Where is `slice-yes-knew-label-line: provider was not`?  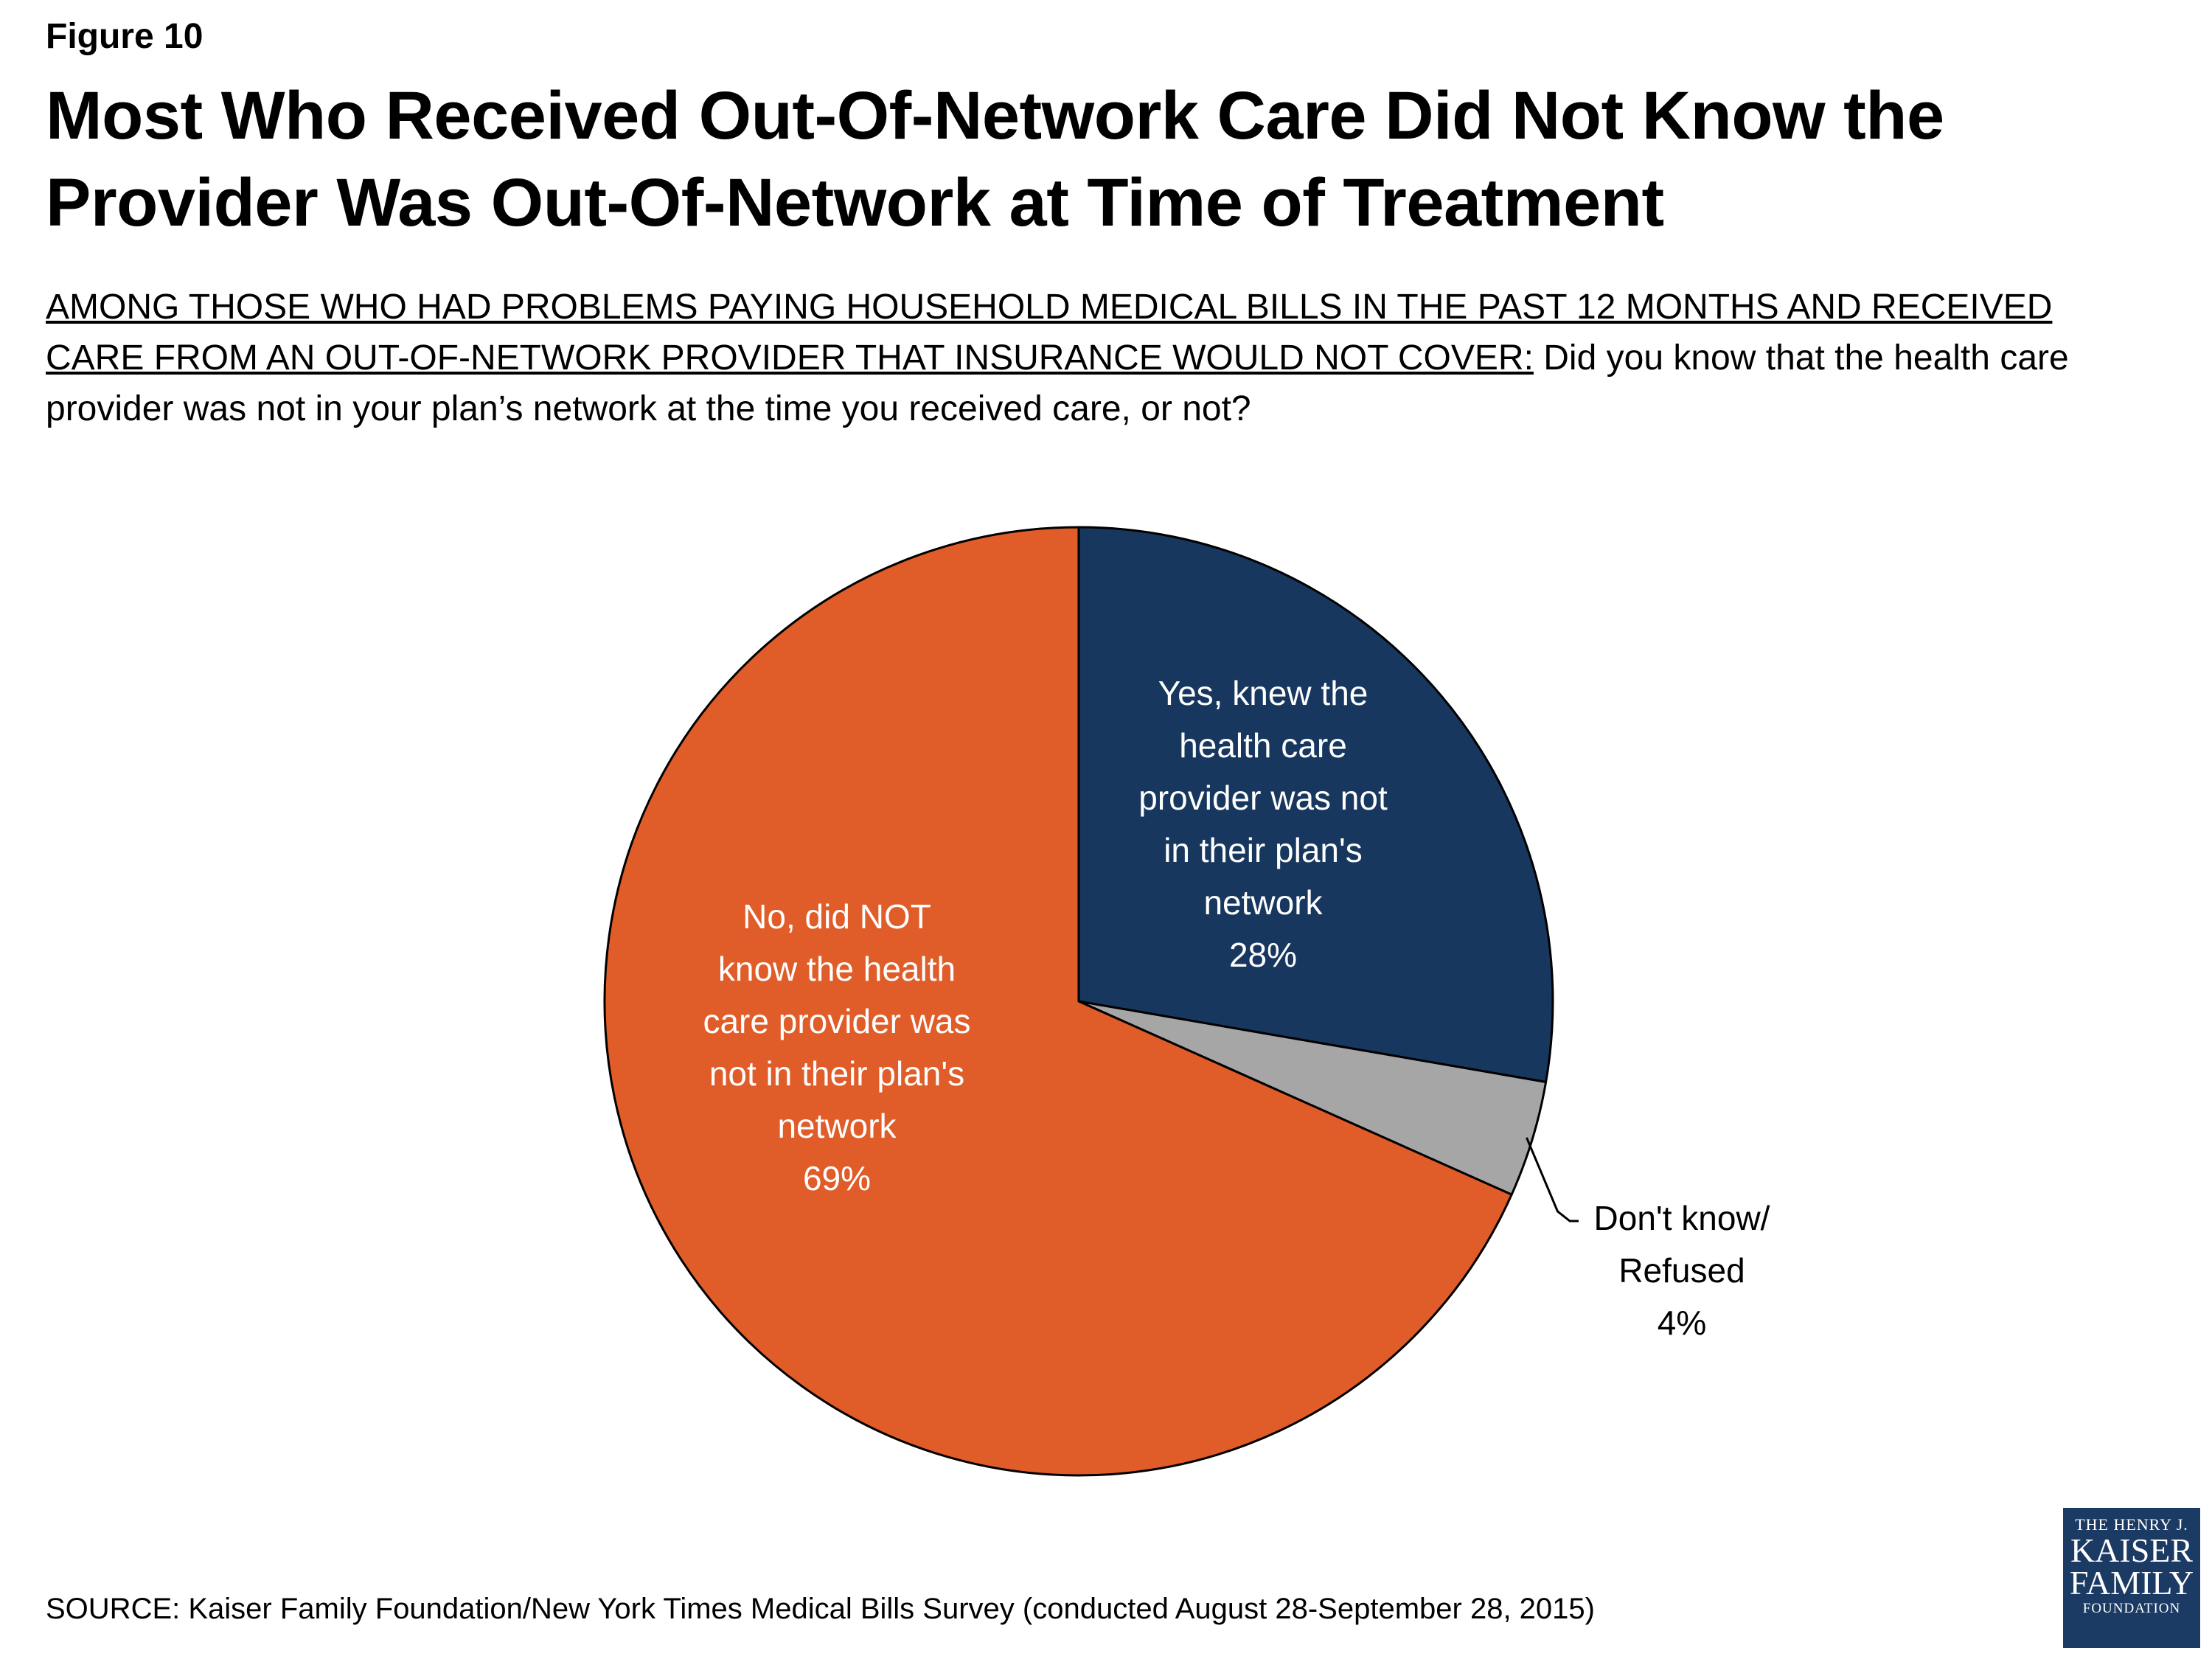
slice-yes-knew-label-line: provider was not is located at coordinates (1263, 798).